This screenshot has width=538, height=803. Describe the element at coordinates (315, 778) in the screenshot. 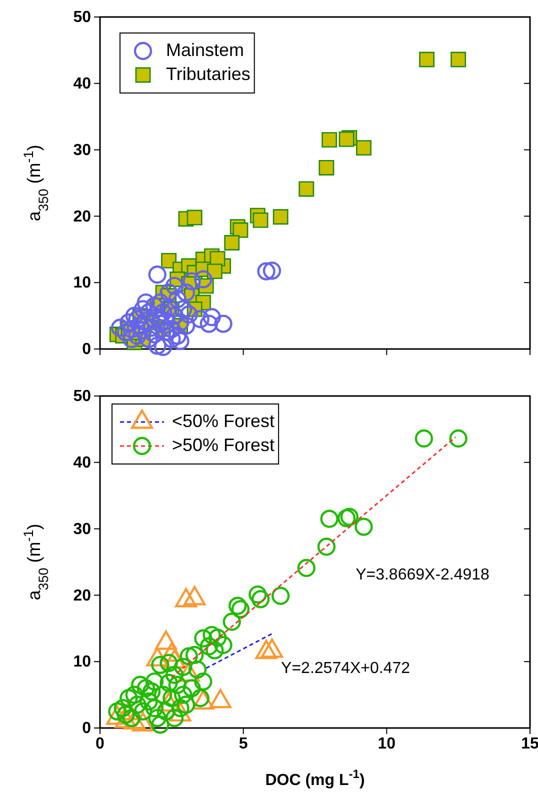

I see `x-axis-title: DOC (mg L$^{-1}$)` at that location.